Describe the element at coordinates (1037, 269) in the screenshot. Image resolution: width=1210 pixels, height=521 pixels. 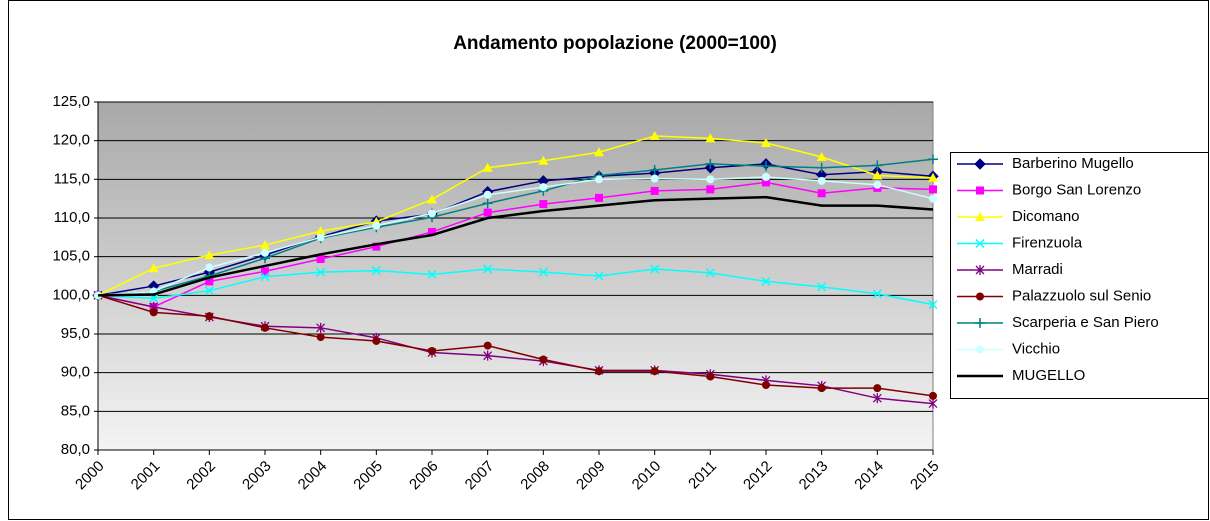
I see `legend-label: Marradi` at that location.